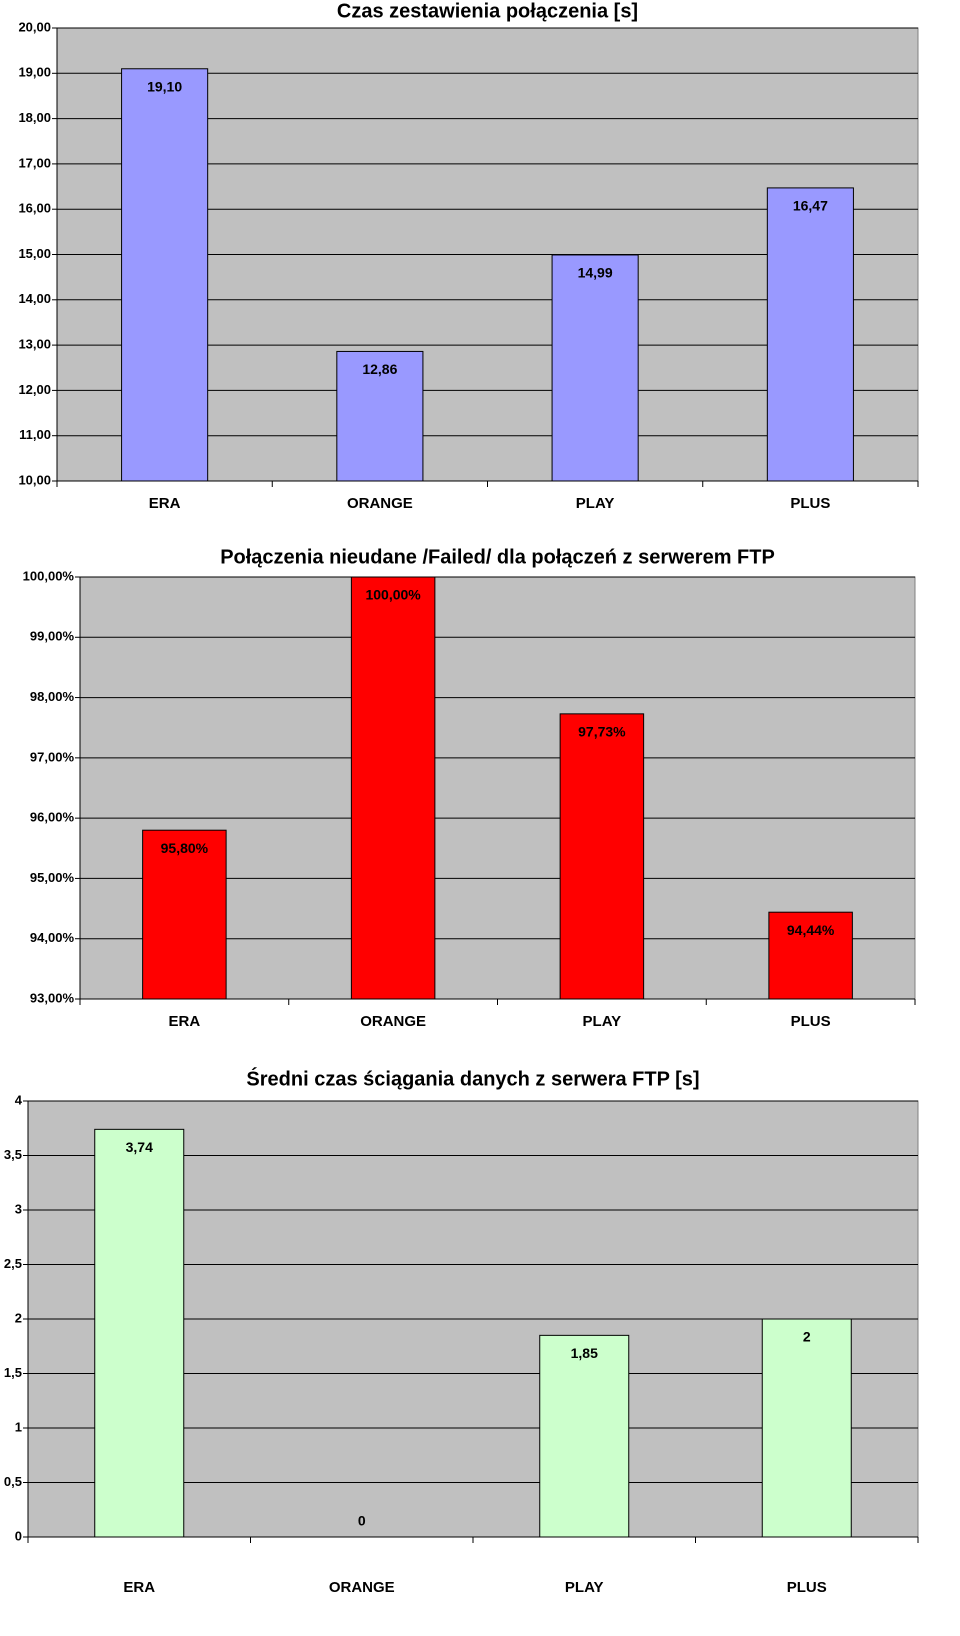 This screenshot has width=960, height=1636. What do you see at coordinates (379, 369) in the screenshot?
I see `value-label: 12,86` at bounding box center [379, 369].